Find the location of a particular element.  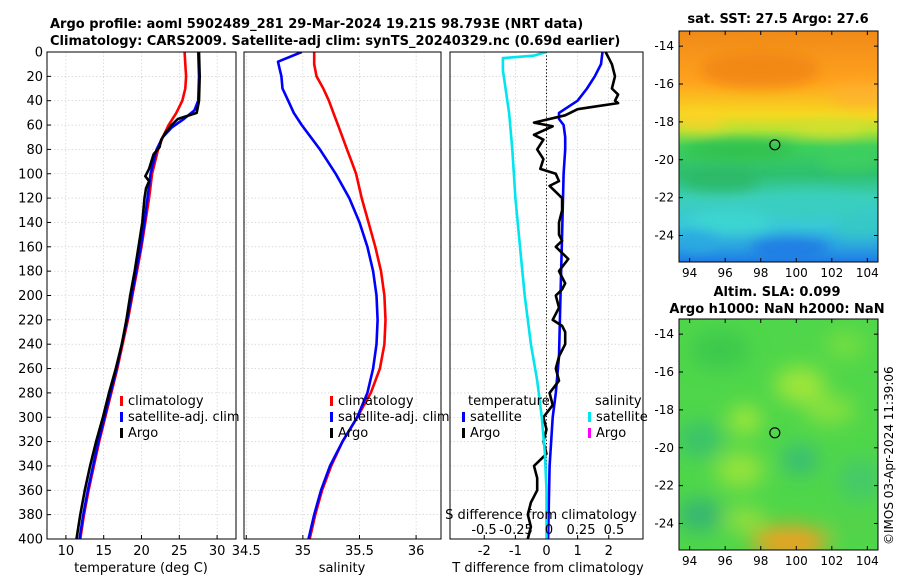

legend-temp-satellite-swatch is located at coordinates (463, 417).